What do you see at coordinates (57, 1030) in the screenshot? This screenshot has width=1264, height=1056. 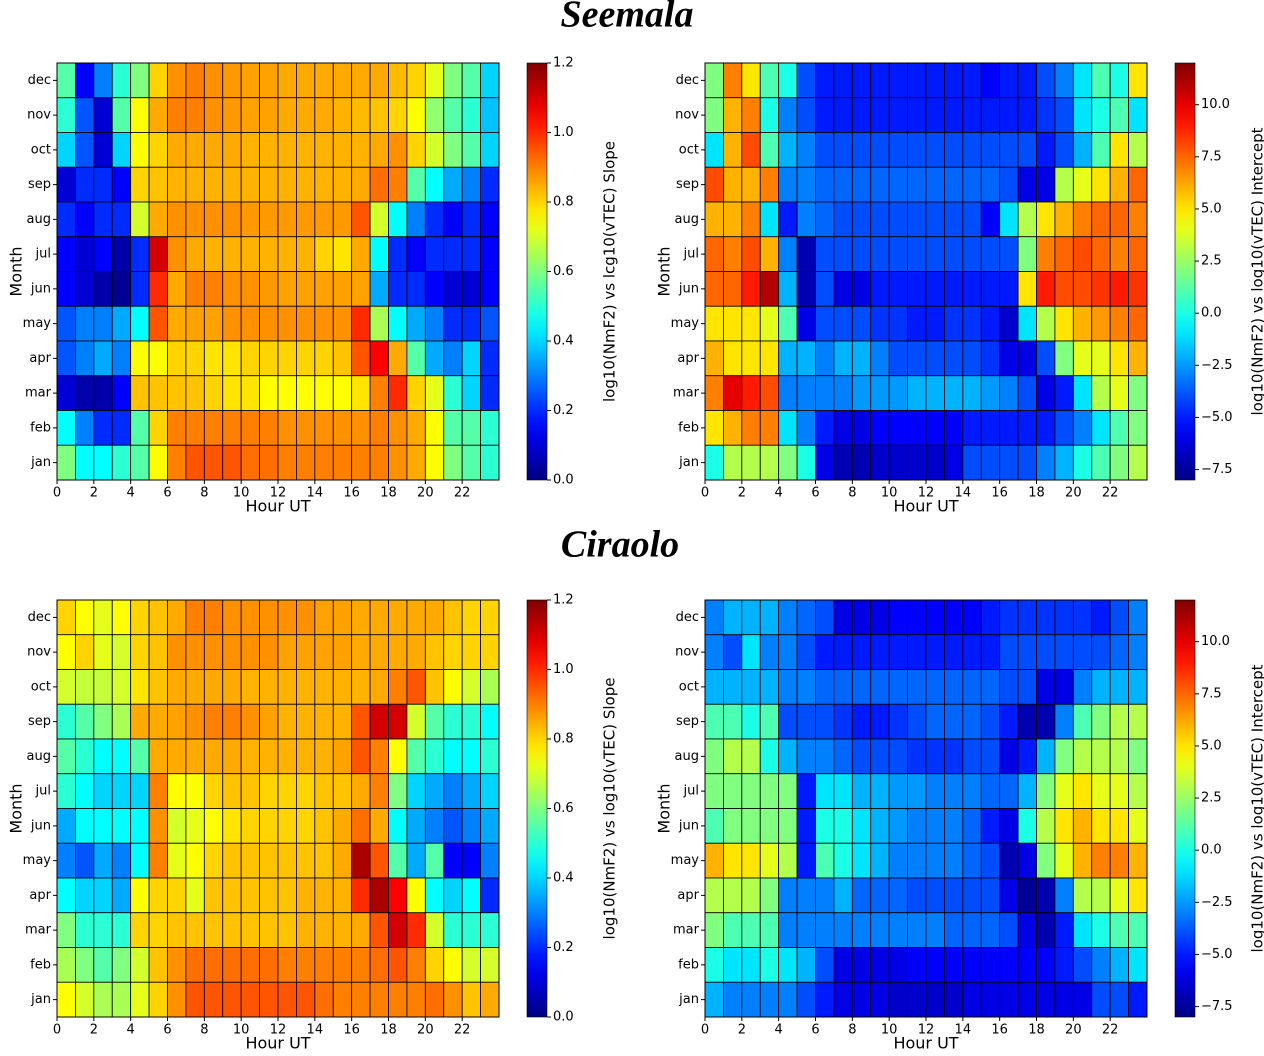 I see `x-tick-label: 0` at bounding box center [57, 1030].